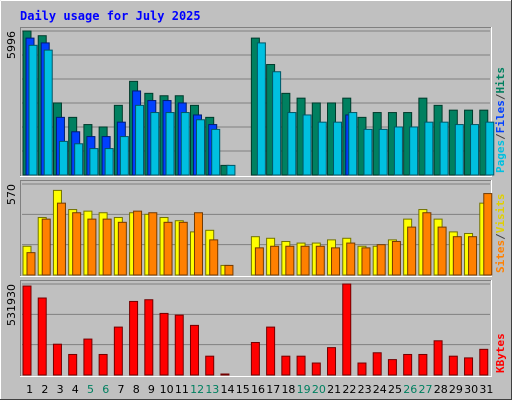 The height and width of the screenshot is (400, 512). I want to click on x-tick-label: 7, so click(120, 389).